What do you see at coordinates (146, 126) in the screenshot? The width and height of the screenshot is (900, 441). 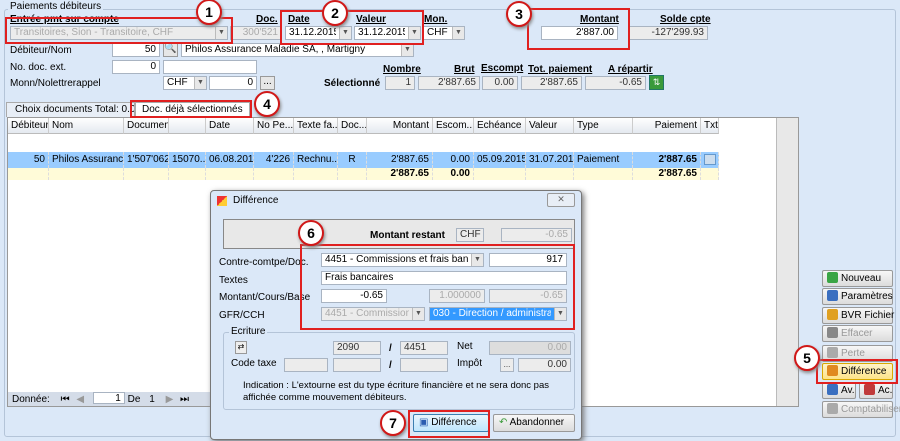 I see `column-header: Document` at bounding box center [146, 126].